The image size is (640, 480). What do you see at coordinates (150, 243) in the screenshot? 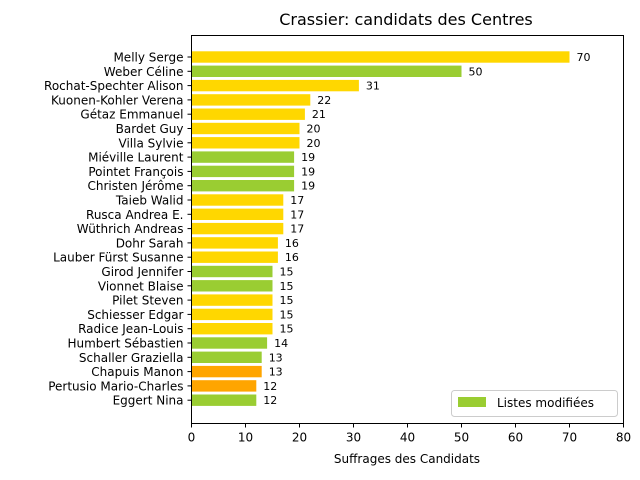
I see `y-tick-label: Dohr Sarah` at bounding box center [150, 243].